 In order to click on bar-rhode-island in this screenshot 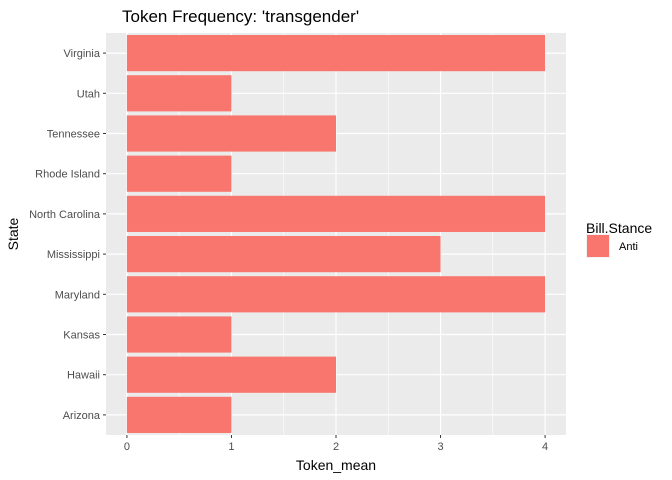, I will do `click(179, 173)`.